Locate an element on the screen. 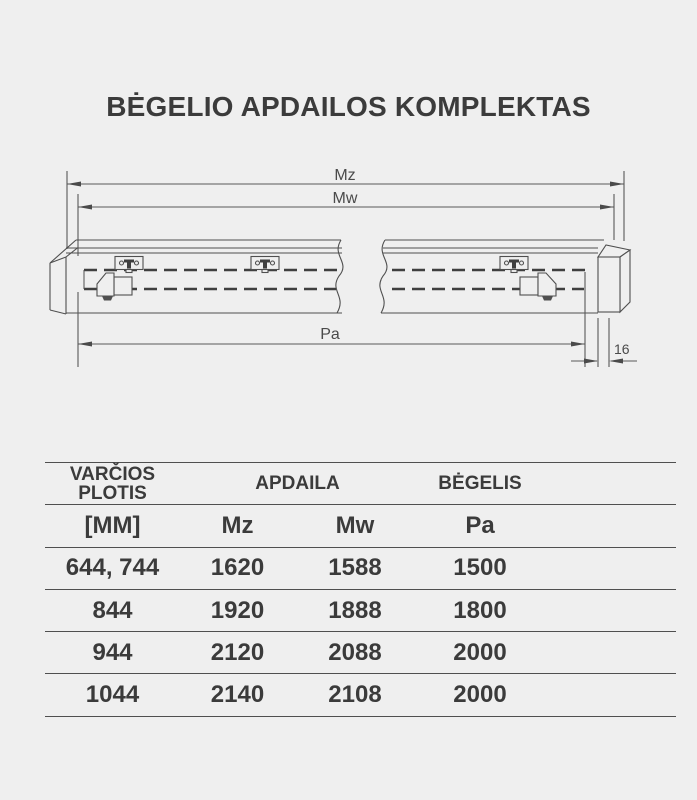 This screenshot has width=697, height=800. table-cell: 1620 is located at coordinates (237, 568).